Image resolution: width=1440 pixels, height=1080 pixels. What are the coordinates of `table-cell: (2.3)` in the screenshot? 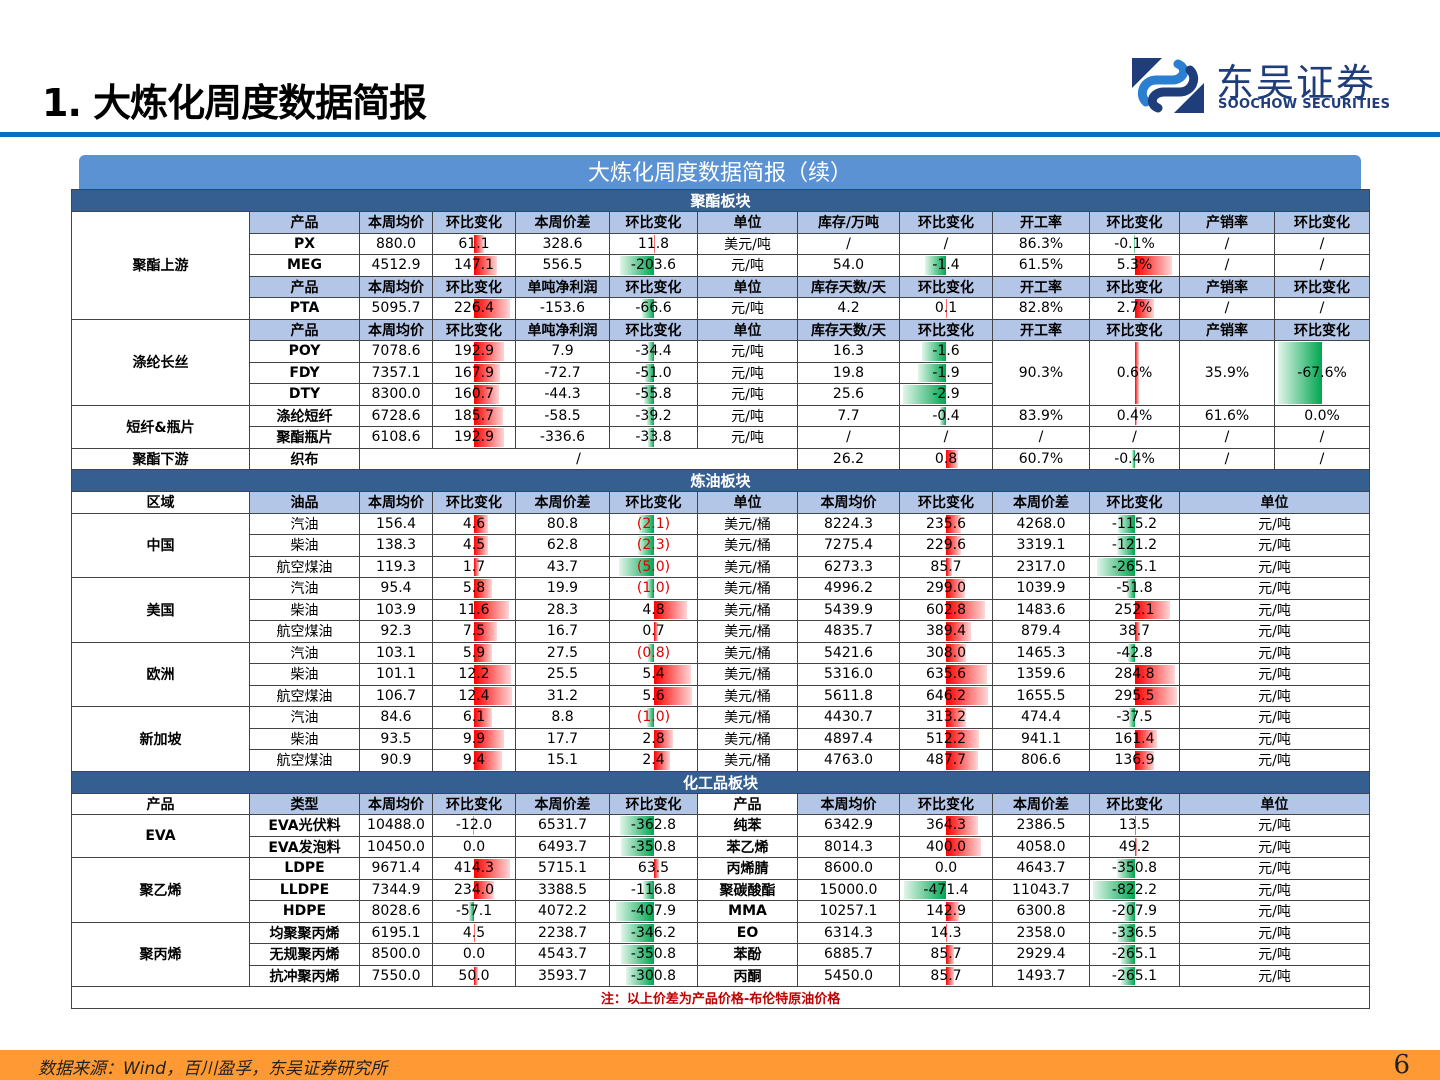 It's located at (653, 545).